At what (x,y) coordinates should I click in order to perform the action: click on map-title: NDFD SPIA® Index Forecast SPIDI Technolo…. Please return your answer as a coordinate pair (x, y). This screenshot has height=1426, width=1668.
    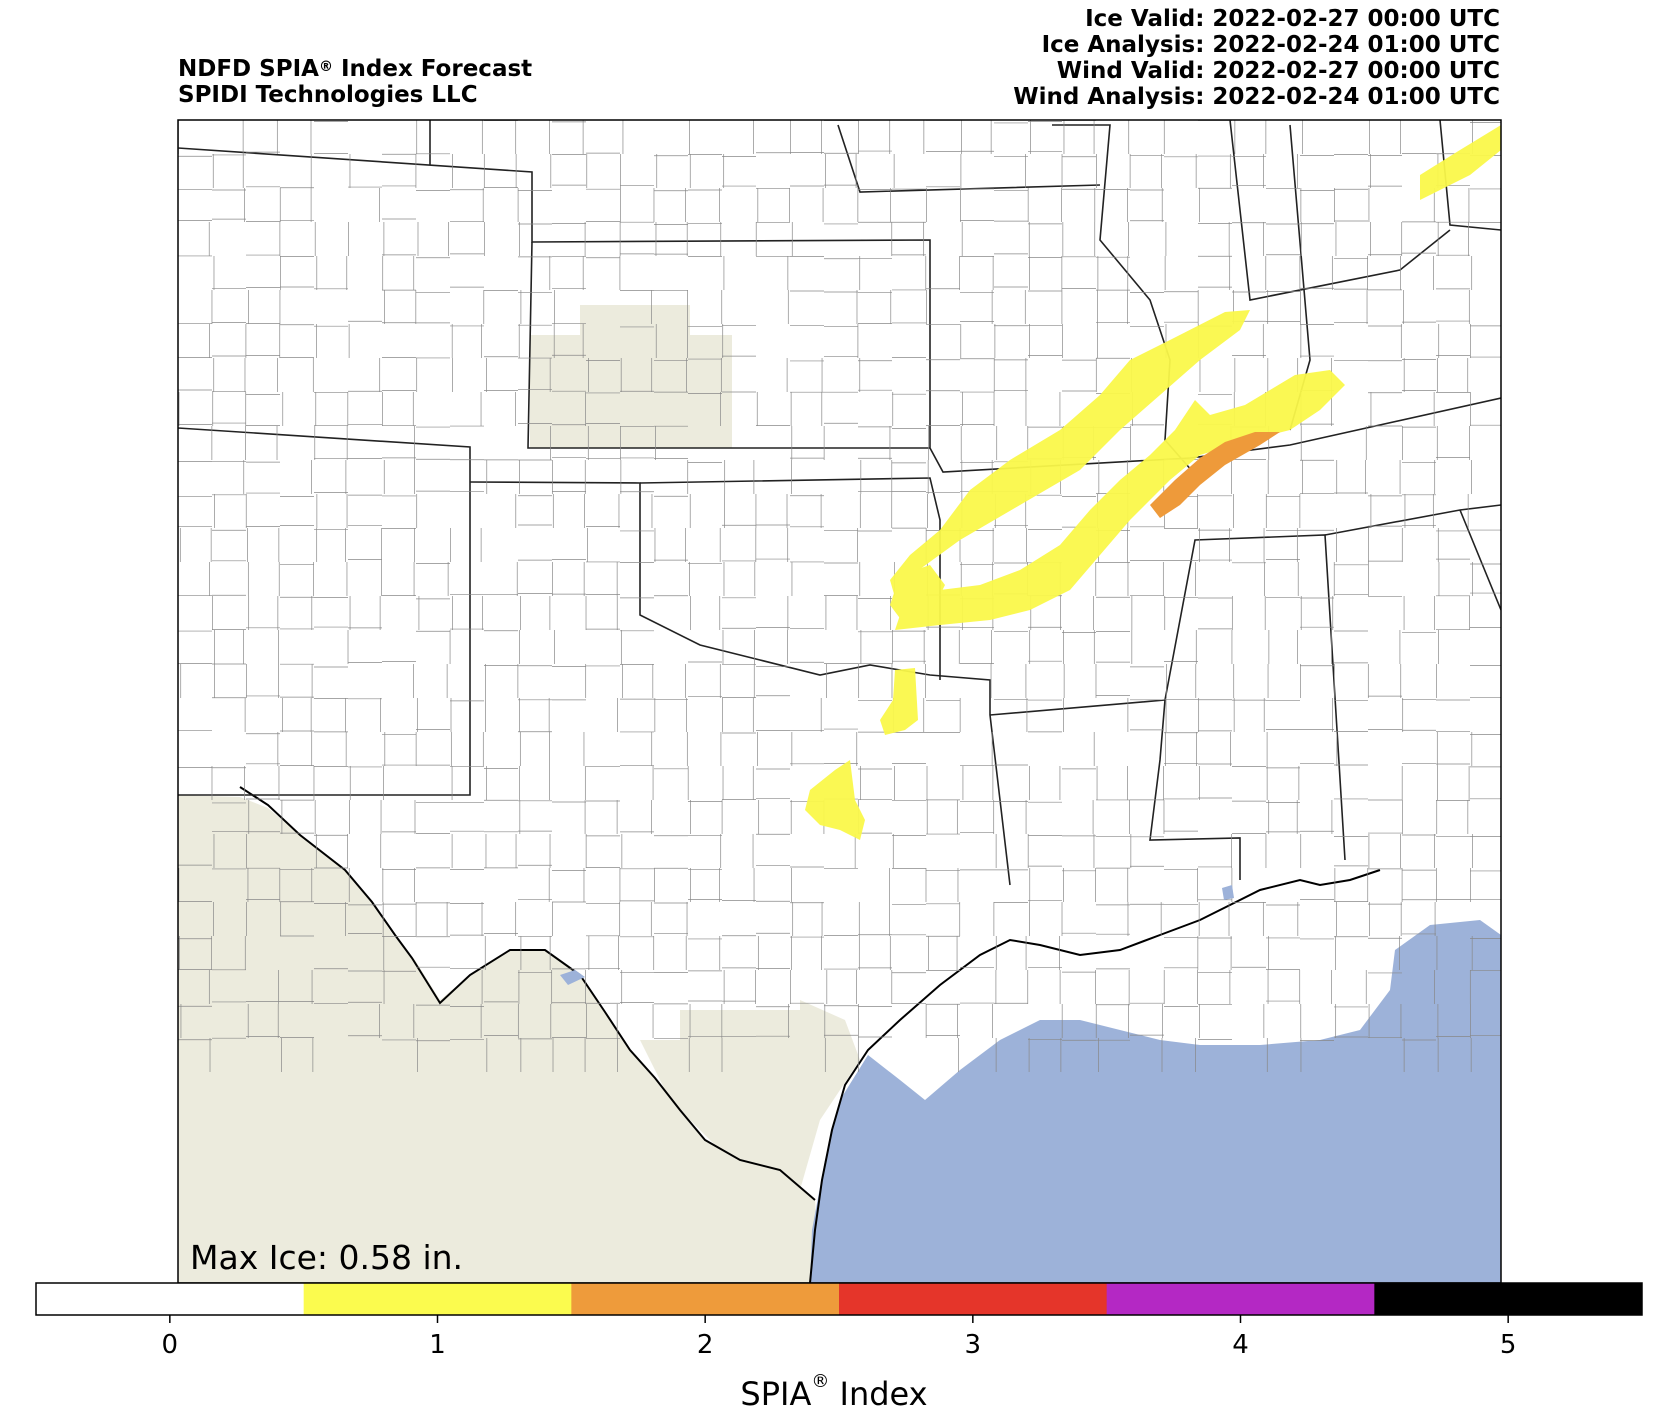
    Looking at the image, I should click on (355, 82).